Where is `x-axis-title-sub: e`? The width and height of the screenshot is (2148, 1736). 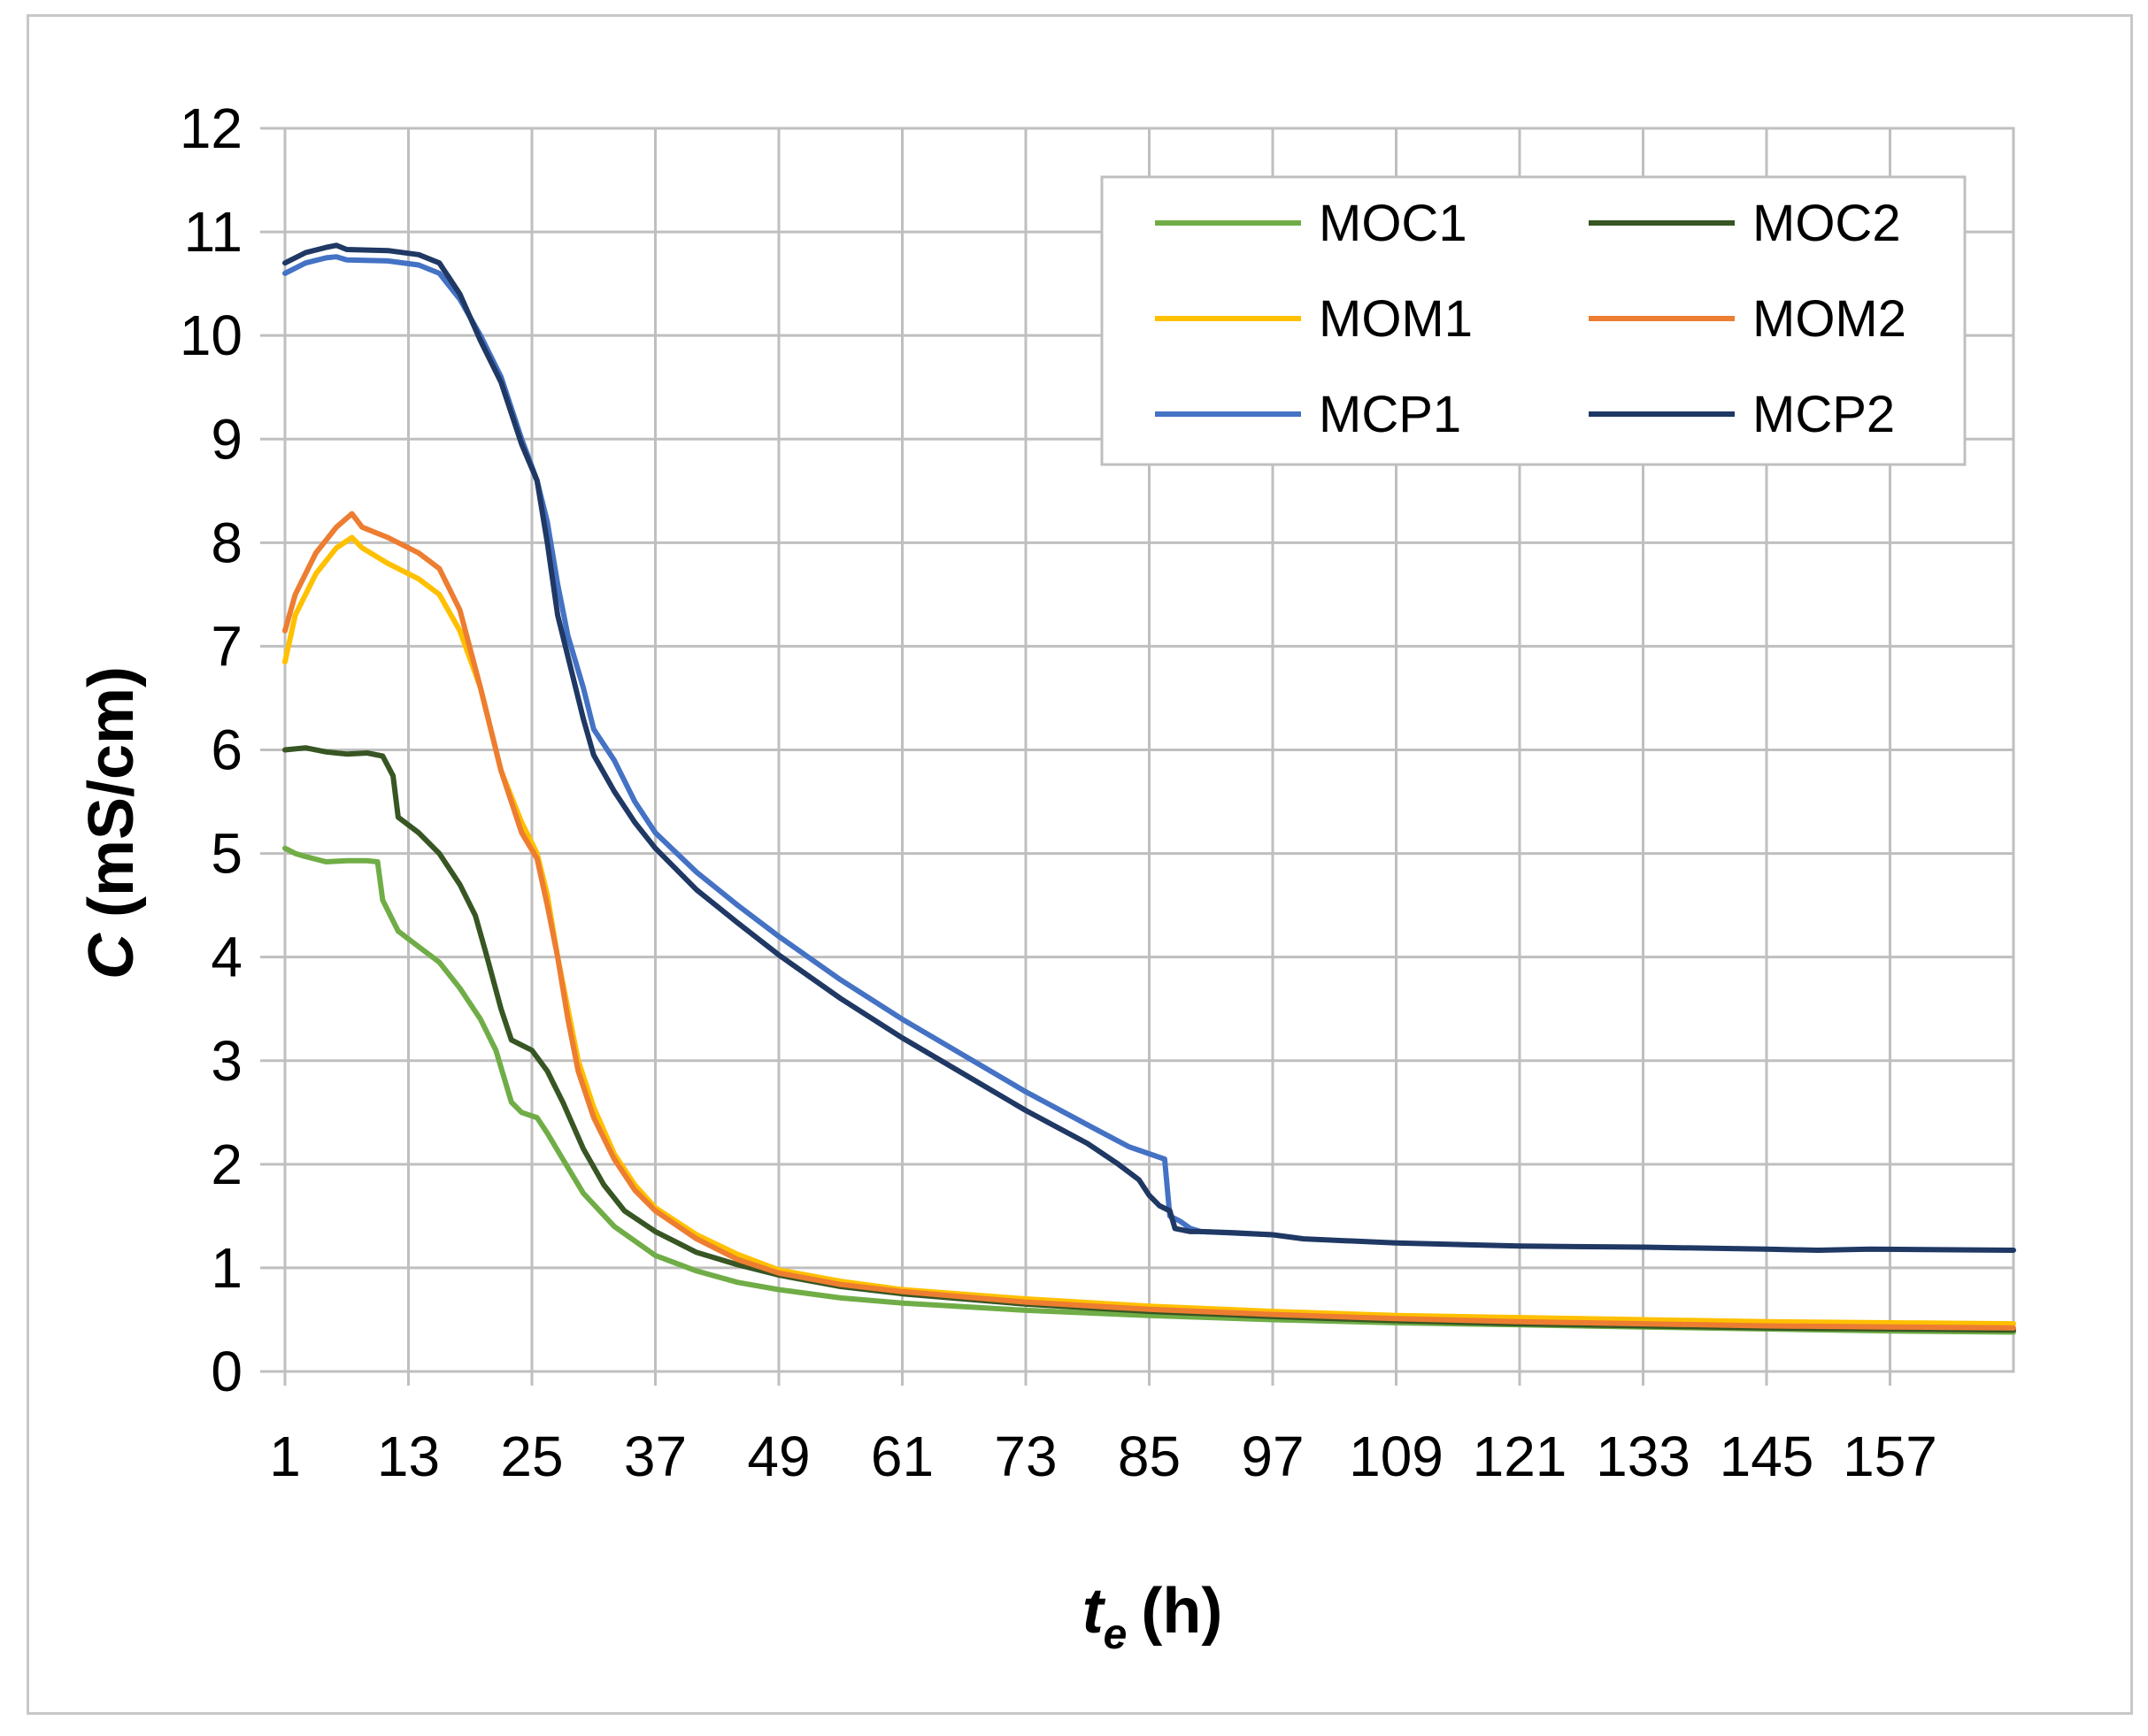 x-axis-title-sub: e is located at coordinates (1116, 1634).